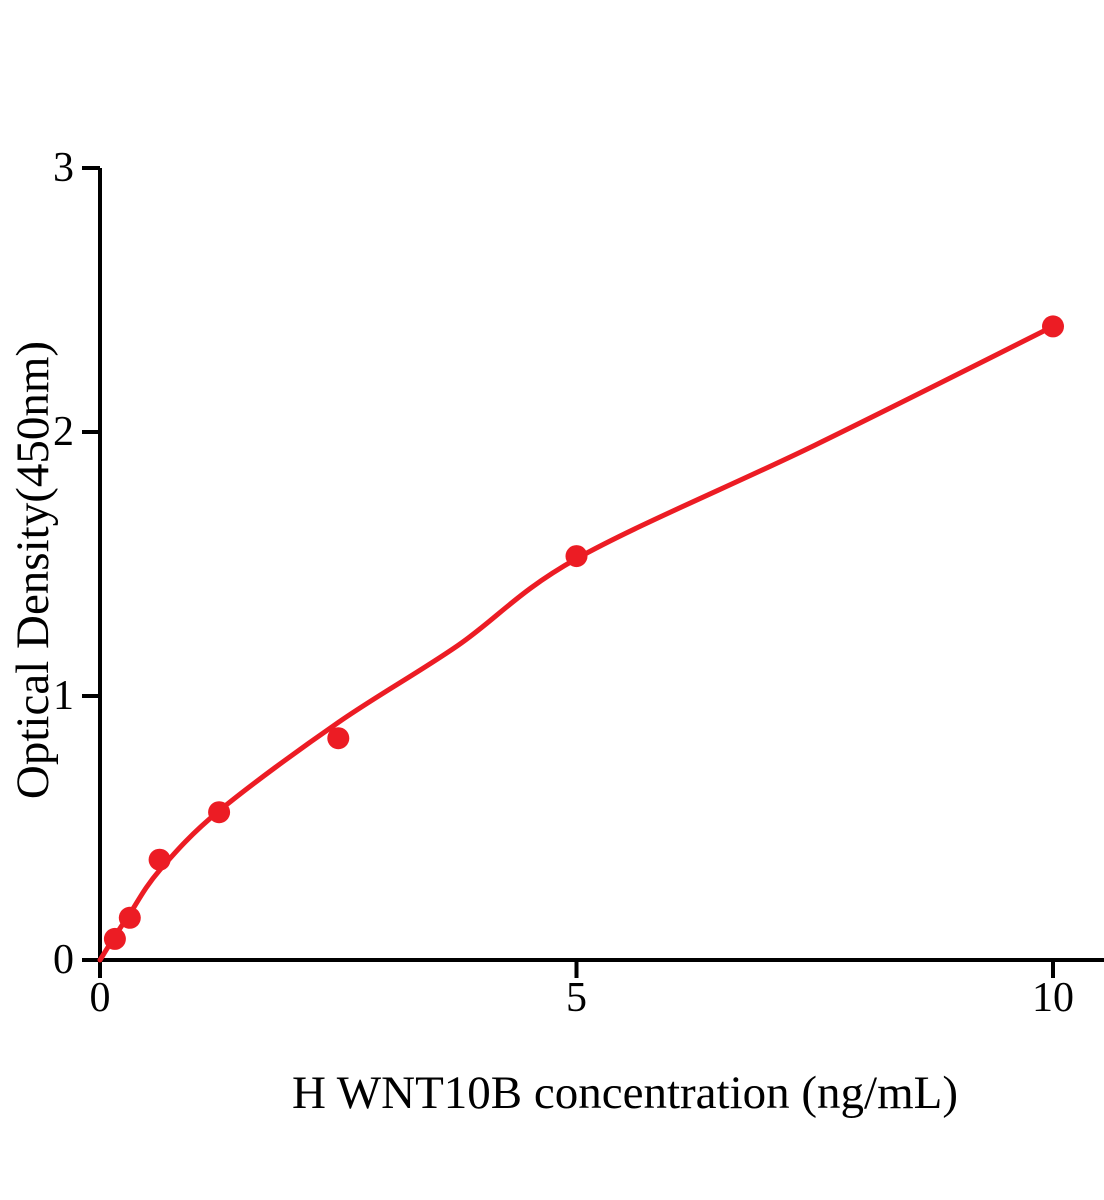 The width and height of the screenshot is (1104, 1200). I want to click on x-tick-label-10: 10, so click(1053, 998).